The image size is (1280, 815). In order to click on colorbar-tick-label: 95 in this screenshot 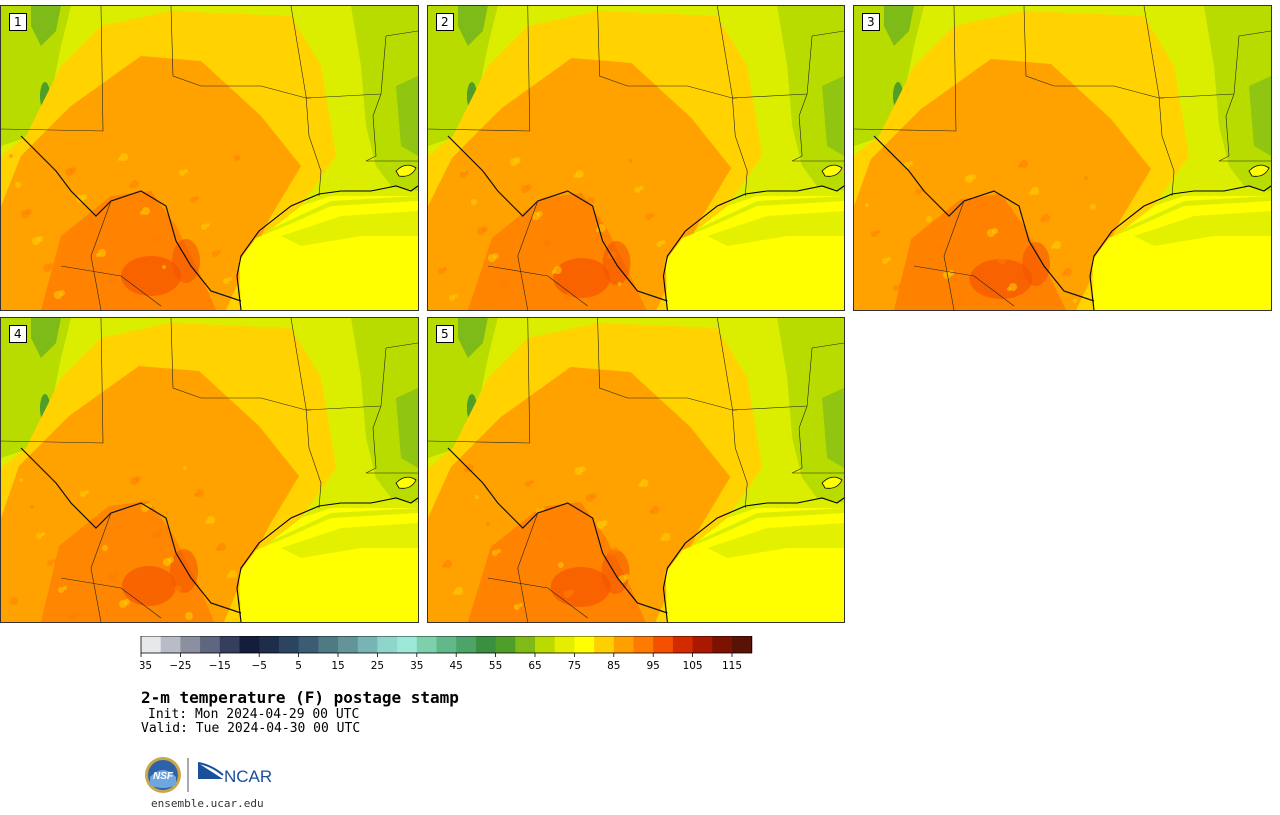, I will do `click(653, 666)`.